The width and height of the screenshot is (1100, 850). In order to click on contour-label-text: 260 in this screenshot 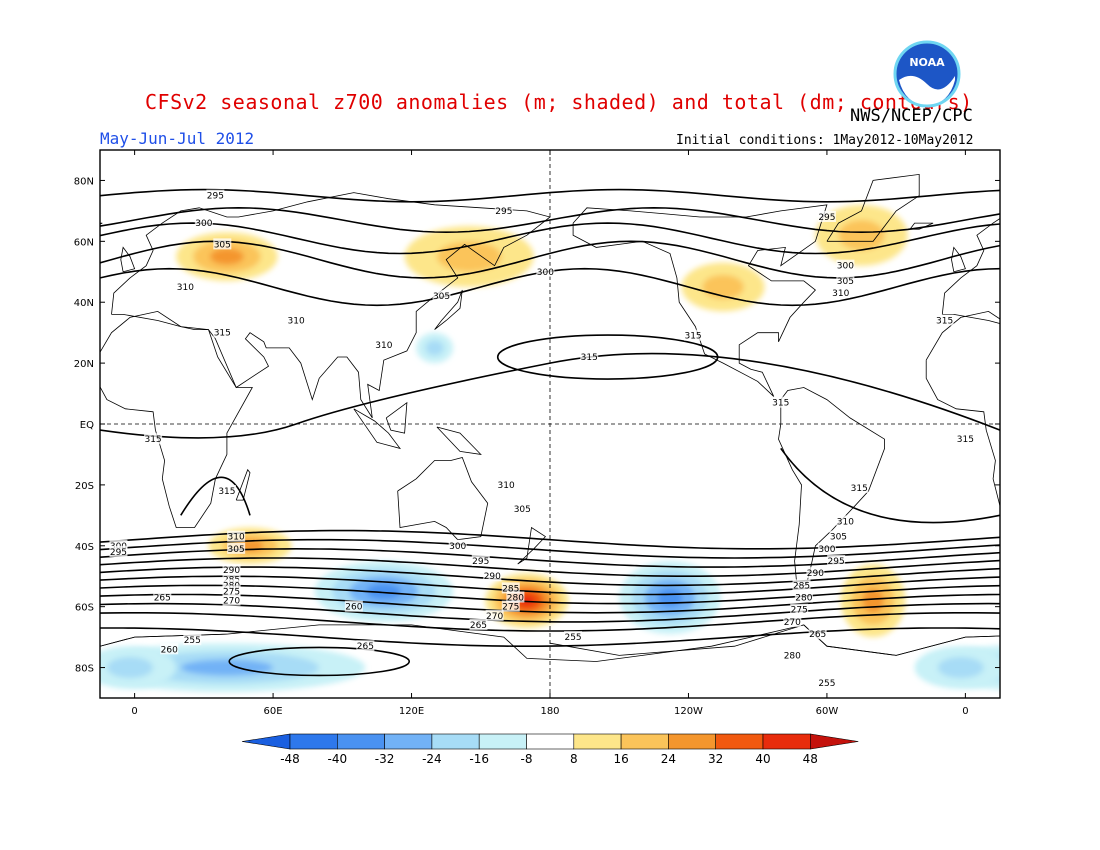, I will do `click(353, 608)`.